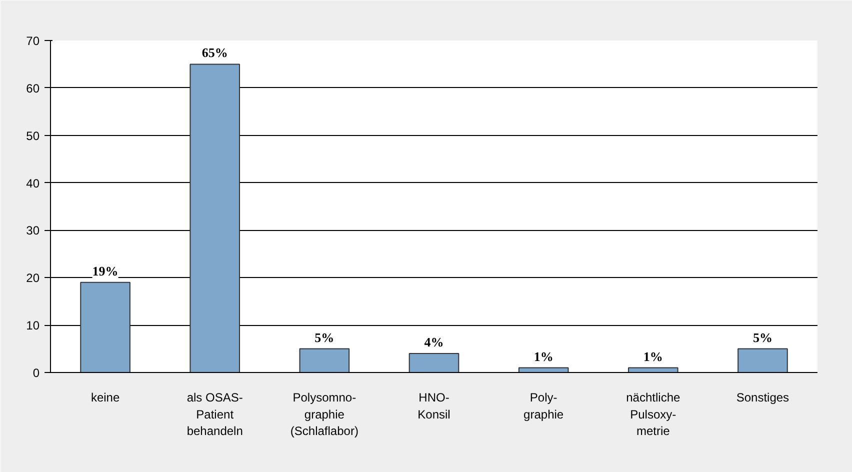 This screenshot has width=852, height=472. I want to click on y-tick-label: 0, so click(36, 373).